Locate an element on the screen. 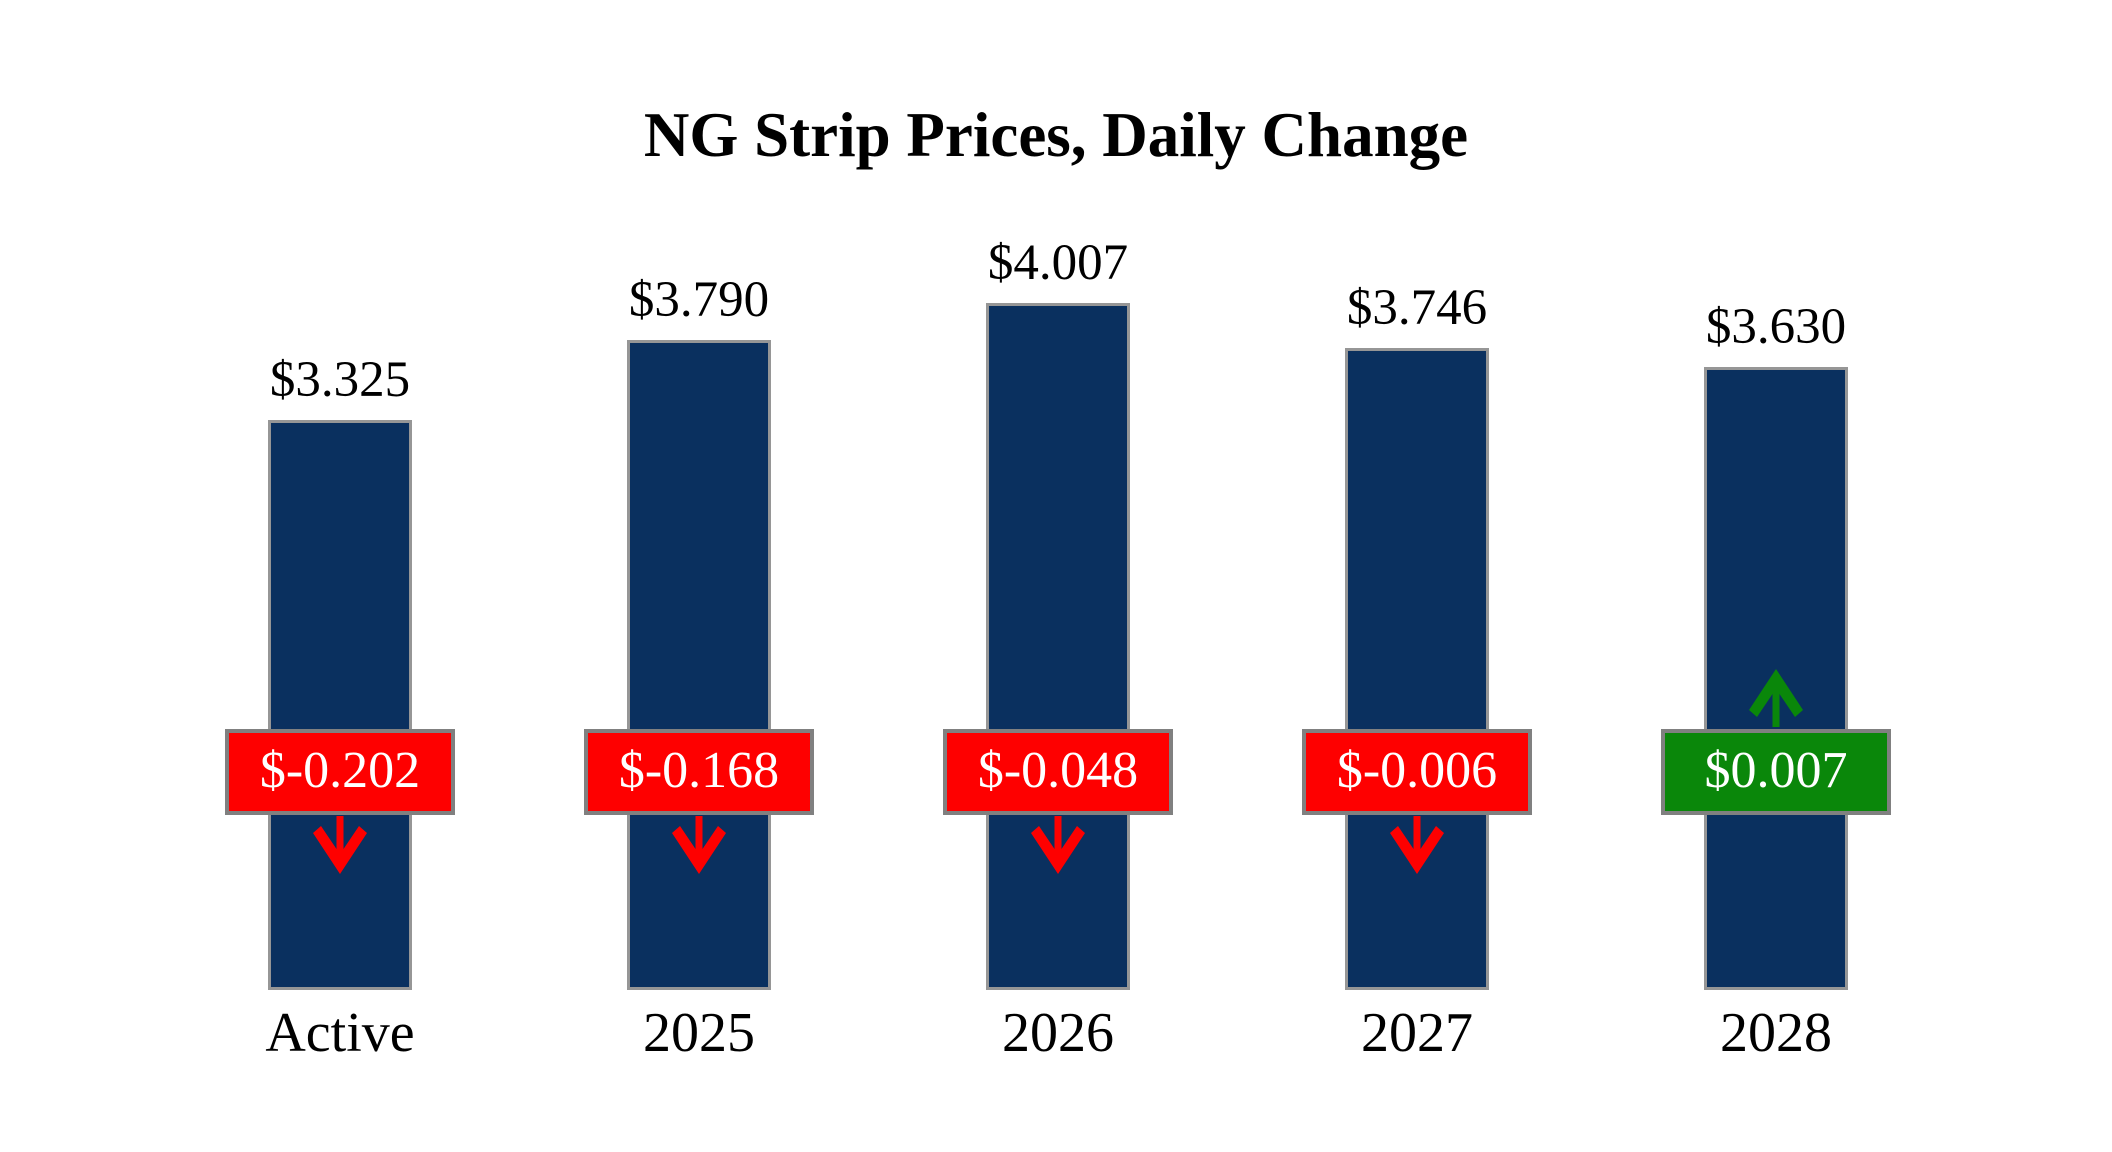 The image size is (2112, 1152). up-arrow-icon is located at coordinates (1776, 698).